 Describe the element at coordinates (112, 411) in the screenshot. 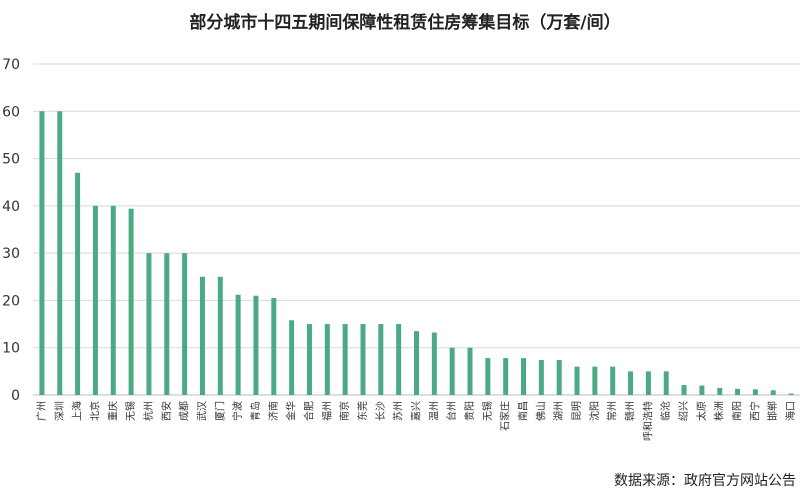

I see `x-tick-label: 重庆` at that location.